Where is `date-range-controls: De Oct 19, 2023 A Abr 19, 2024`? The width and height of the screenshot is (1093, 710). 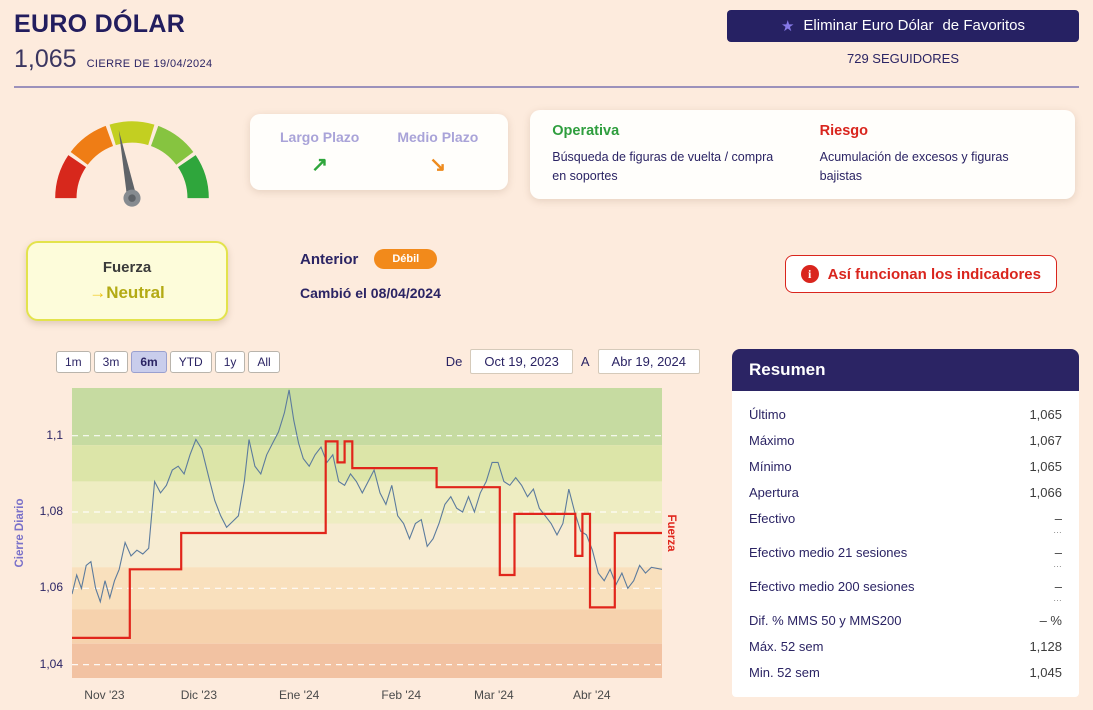 date-range-controls: De Oct 19, 2023 A Abr 19, 2024 is located at coordinates (573, 361).